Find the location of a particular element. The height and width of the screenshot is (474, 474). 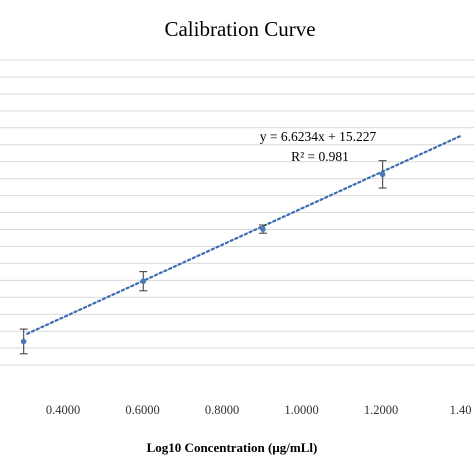

chart-title: Calibration Curve is located at coordinates (239, 29).